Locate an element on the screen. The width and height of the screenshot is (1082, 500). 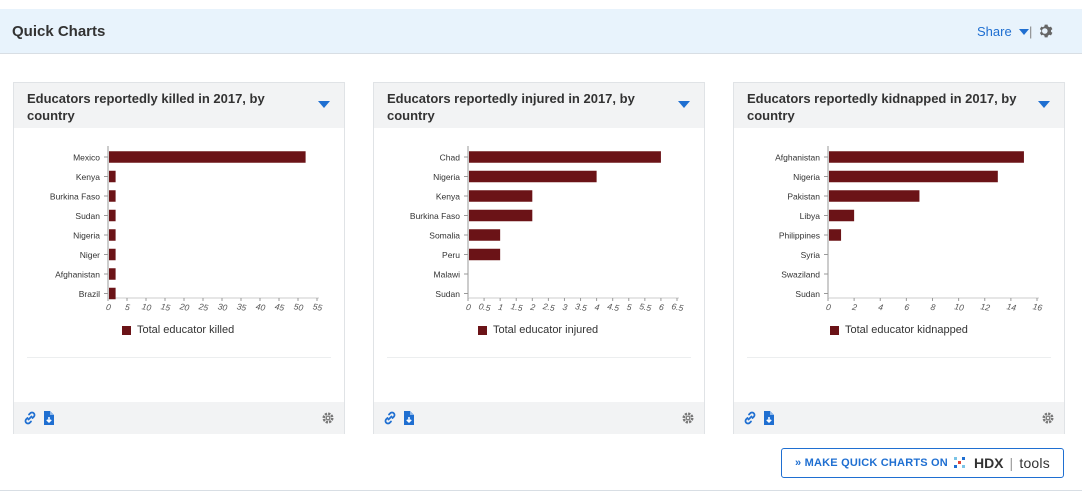
tools-label: tools is located at coordinates (1034, 463).